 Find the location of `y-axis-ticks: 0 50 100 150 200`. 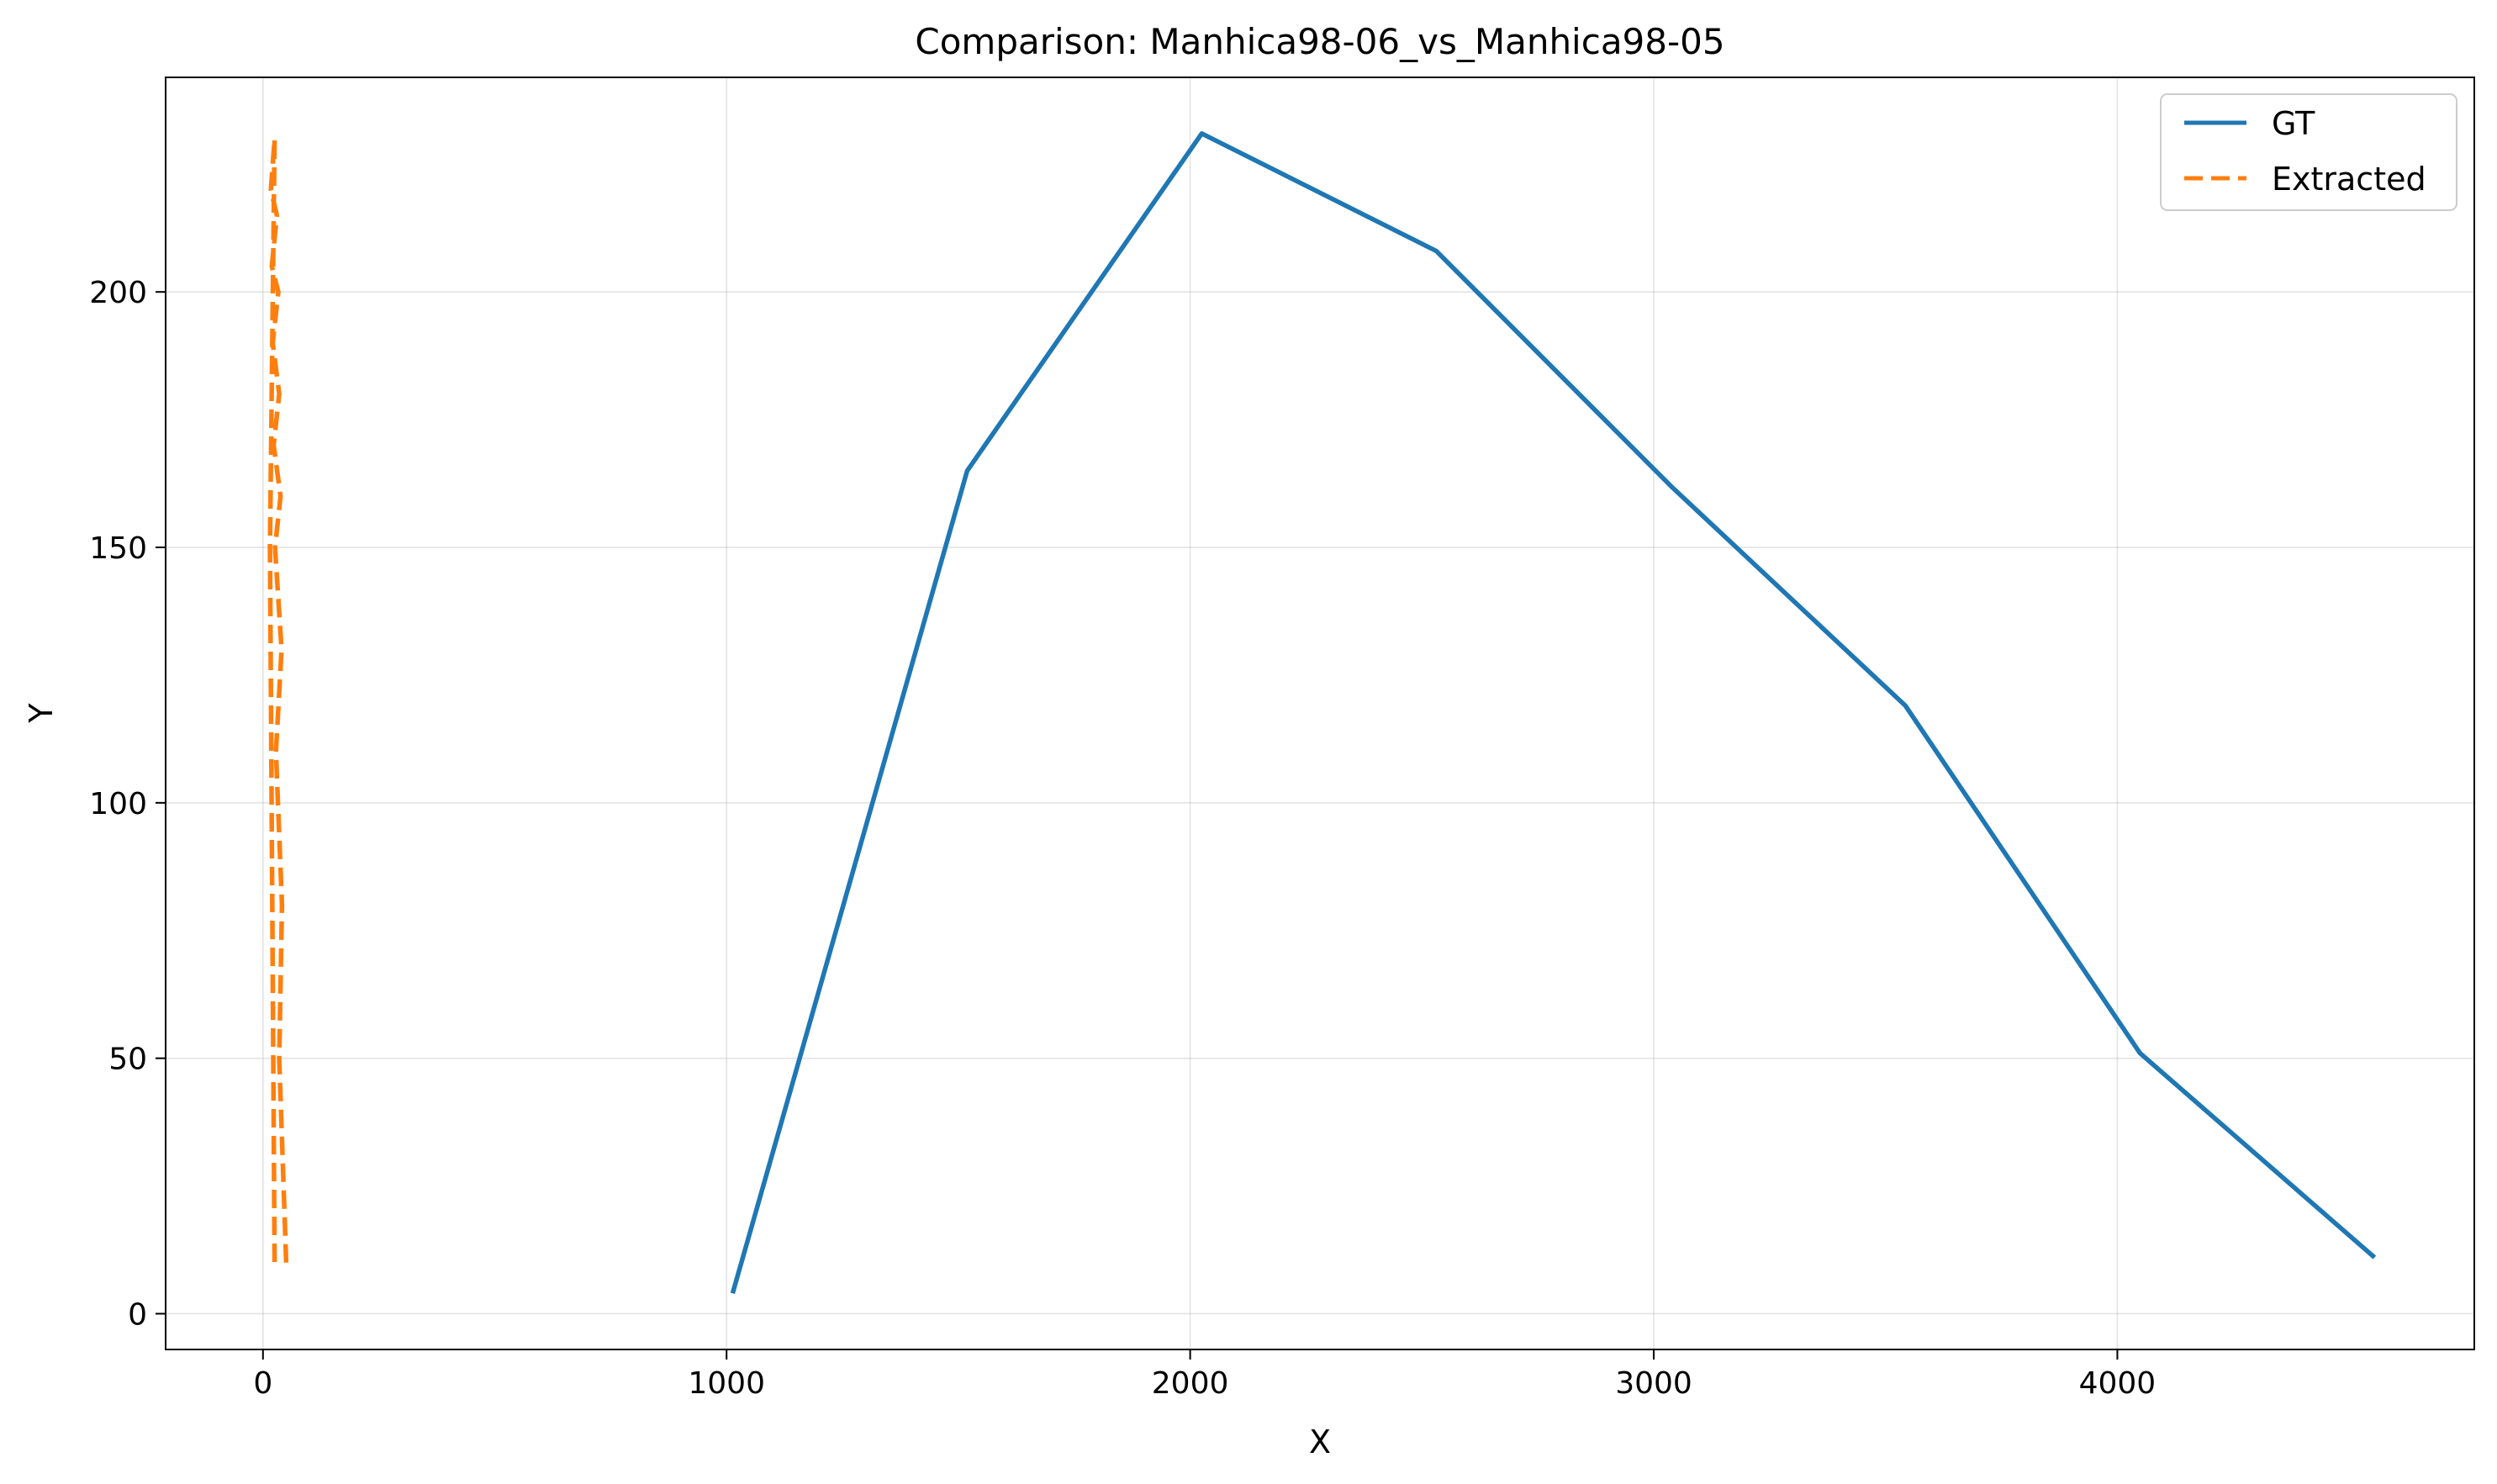

y-axis-ticks: 0 50 100 150 200 is located at coordinates (128, 804).